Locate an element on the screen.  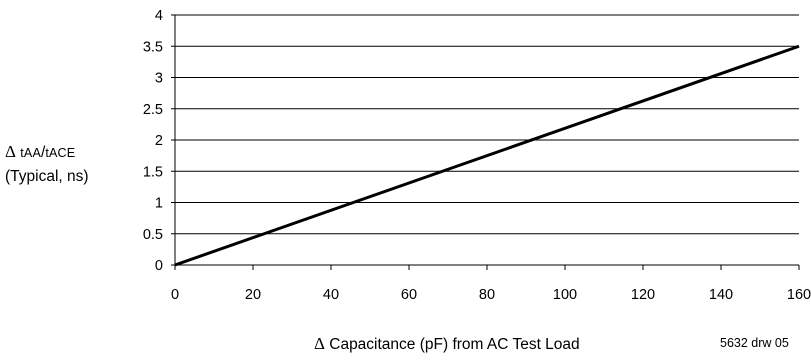
y-tick-label: 3 is located at coordinates (159, 79).